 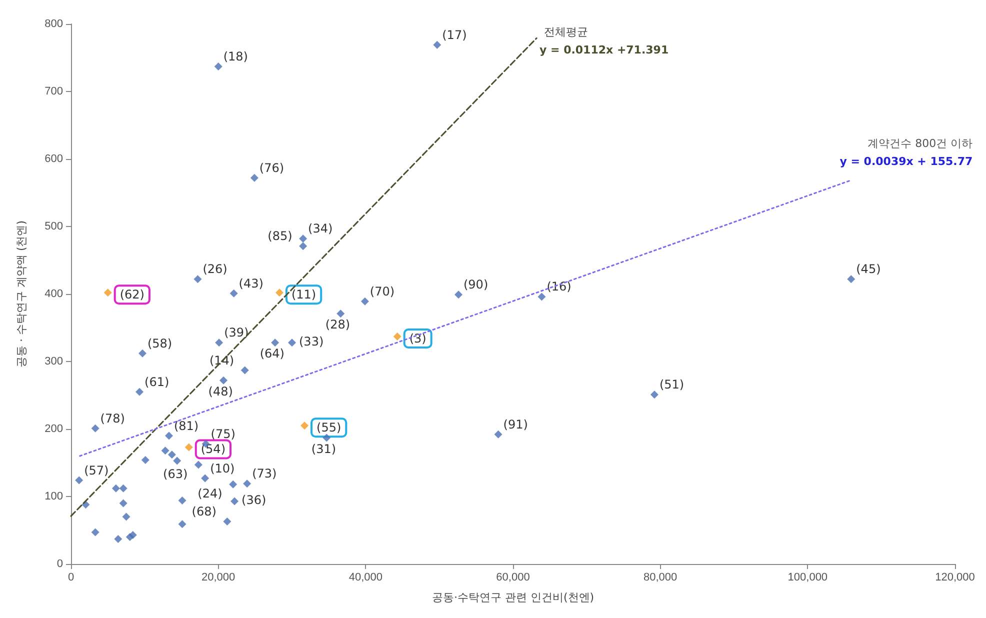 I want to click on x-tick-label: 100,000, so click(x=808, y=578).